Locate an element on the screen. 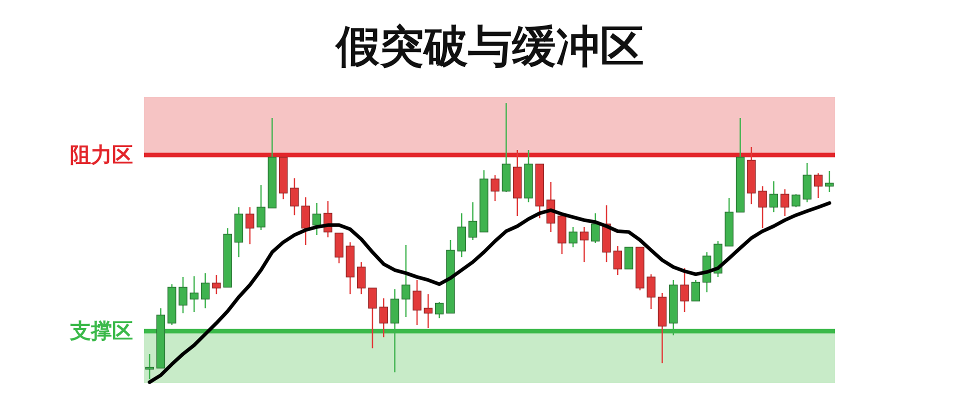 The image size is (972, 410). title: 假突破与缓冲区 is located at coordinates (490, 47).